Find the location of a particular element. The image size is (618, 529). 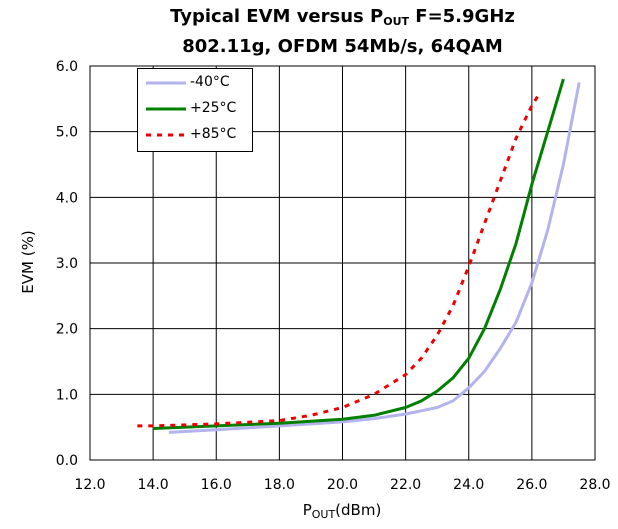

legend-item-plus85: +85°C is located at coordinates (198, 136).